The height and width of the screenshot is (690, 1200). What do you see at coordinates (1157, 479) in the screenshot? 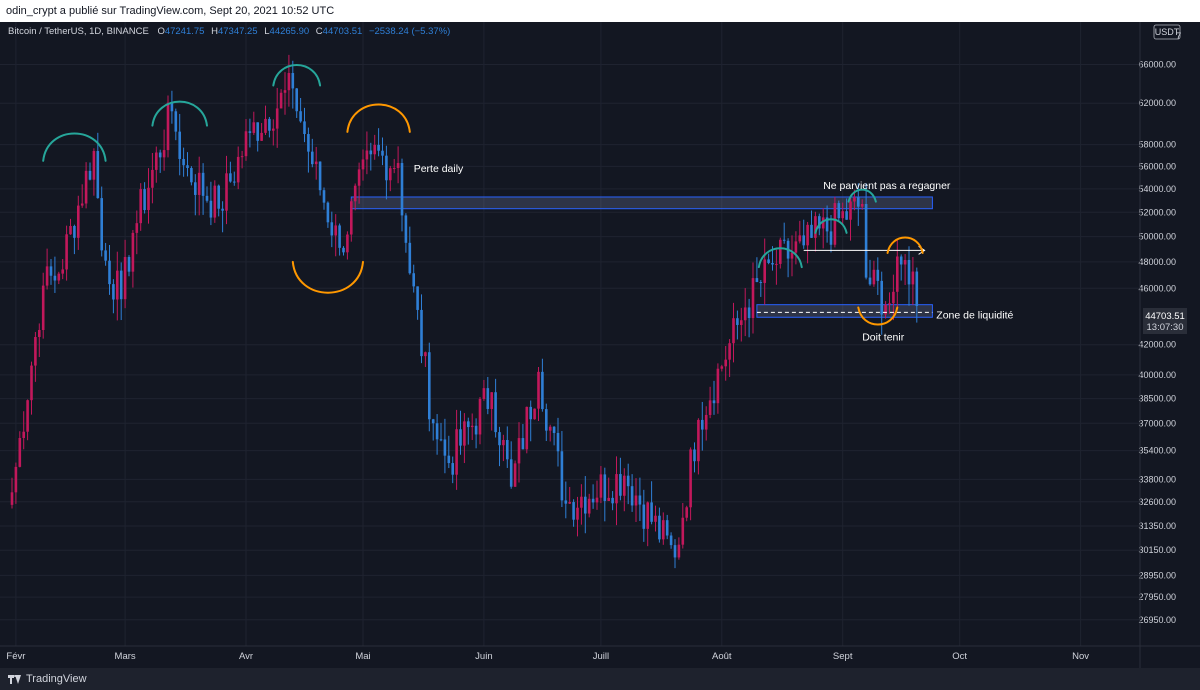
I see `y-tick-label: 33800.00` at bounding box center [1157, 479].